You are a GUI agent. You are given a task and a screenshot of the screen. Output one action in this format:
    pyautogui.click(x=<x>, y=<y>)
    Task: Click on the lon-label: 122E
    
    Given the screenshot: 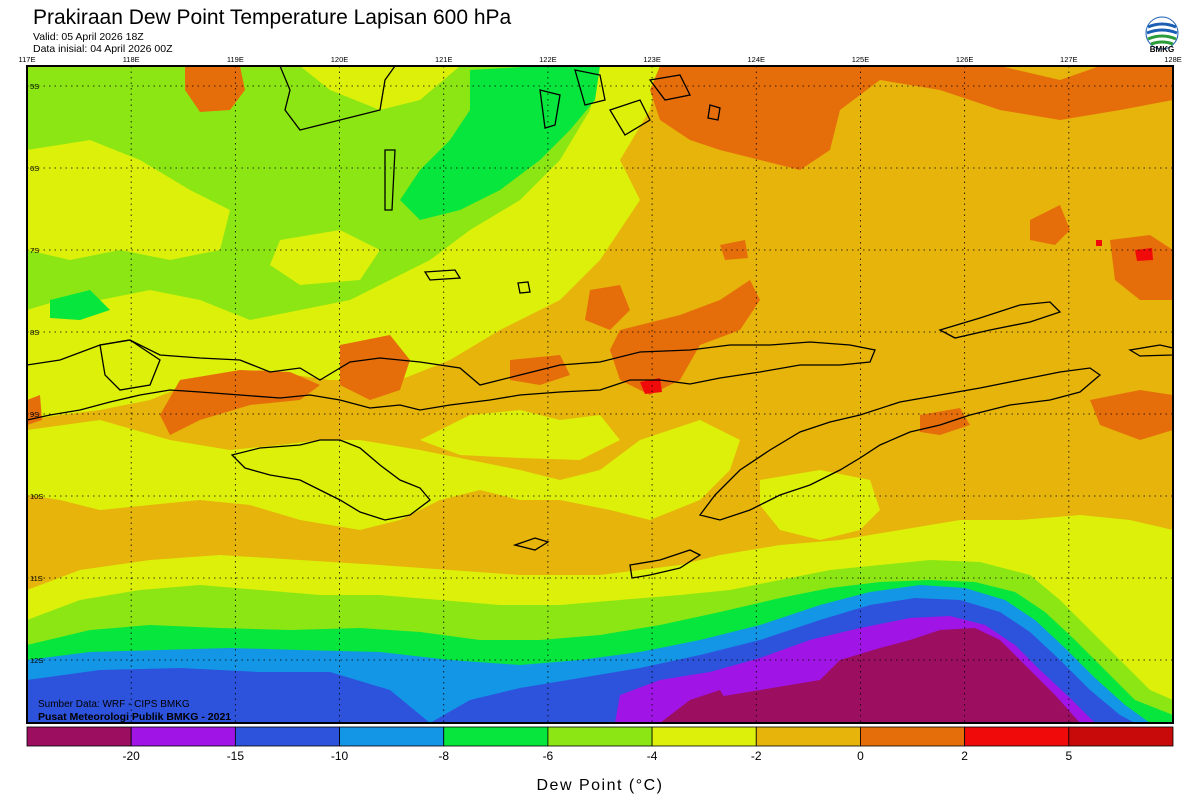 What is the action you would take?
    pyautogui.click(x=548, y=59)
    